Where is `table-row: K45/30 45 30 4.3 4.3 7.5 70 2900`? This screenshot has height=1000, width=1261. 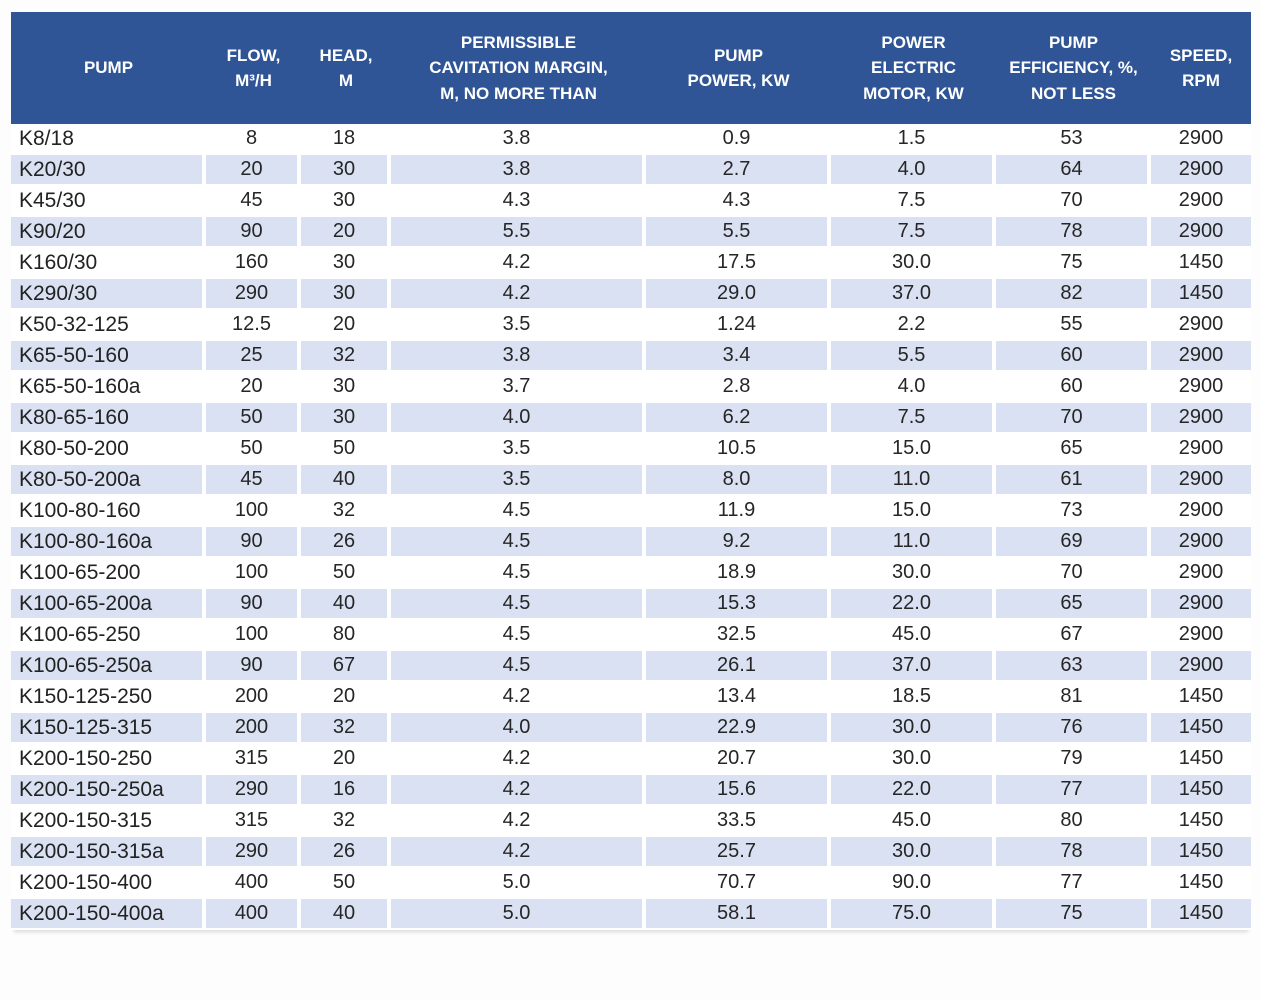
table-row: K45/30 45 30 4.3 4.3 7.5 70 2900 is located at coordinates (631, 201).